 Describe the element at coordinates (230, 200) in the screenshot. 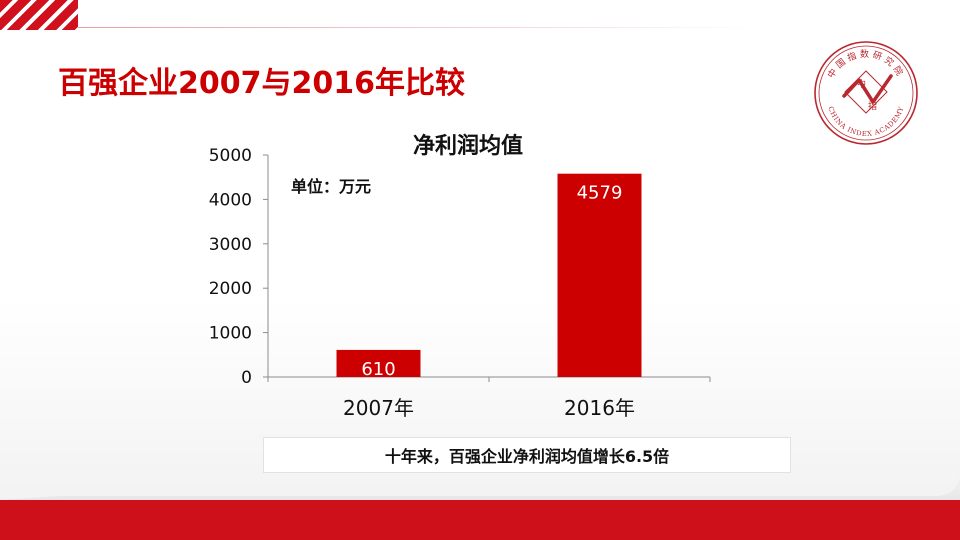

I see `y-tick-label: 4000` at that location.